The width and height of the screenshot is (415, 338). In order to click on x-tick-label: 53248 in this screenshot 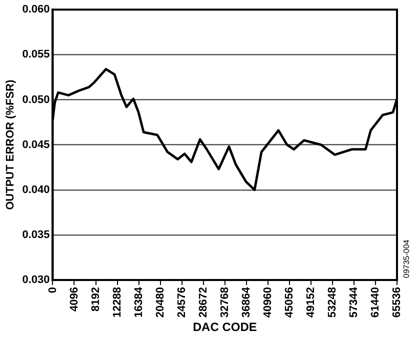, I will do `click(332, 302)`.